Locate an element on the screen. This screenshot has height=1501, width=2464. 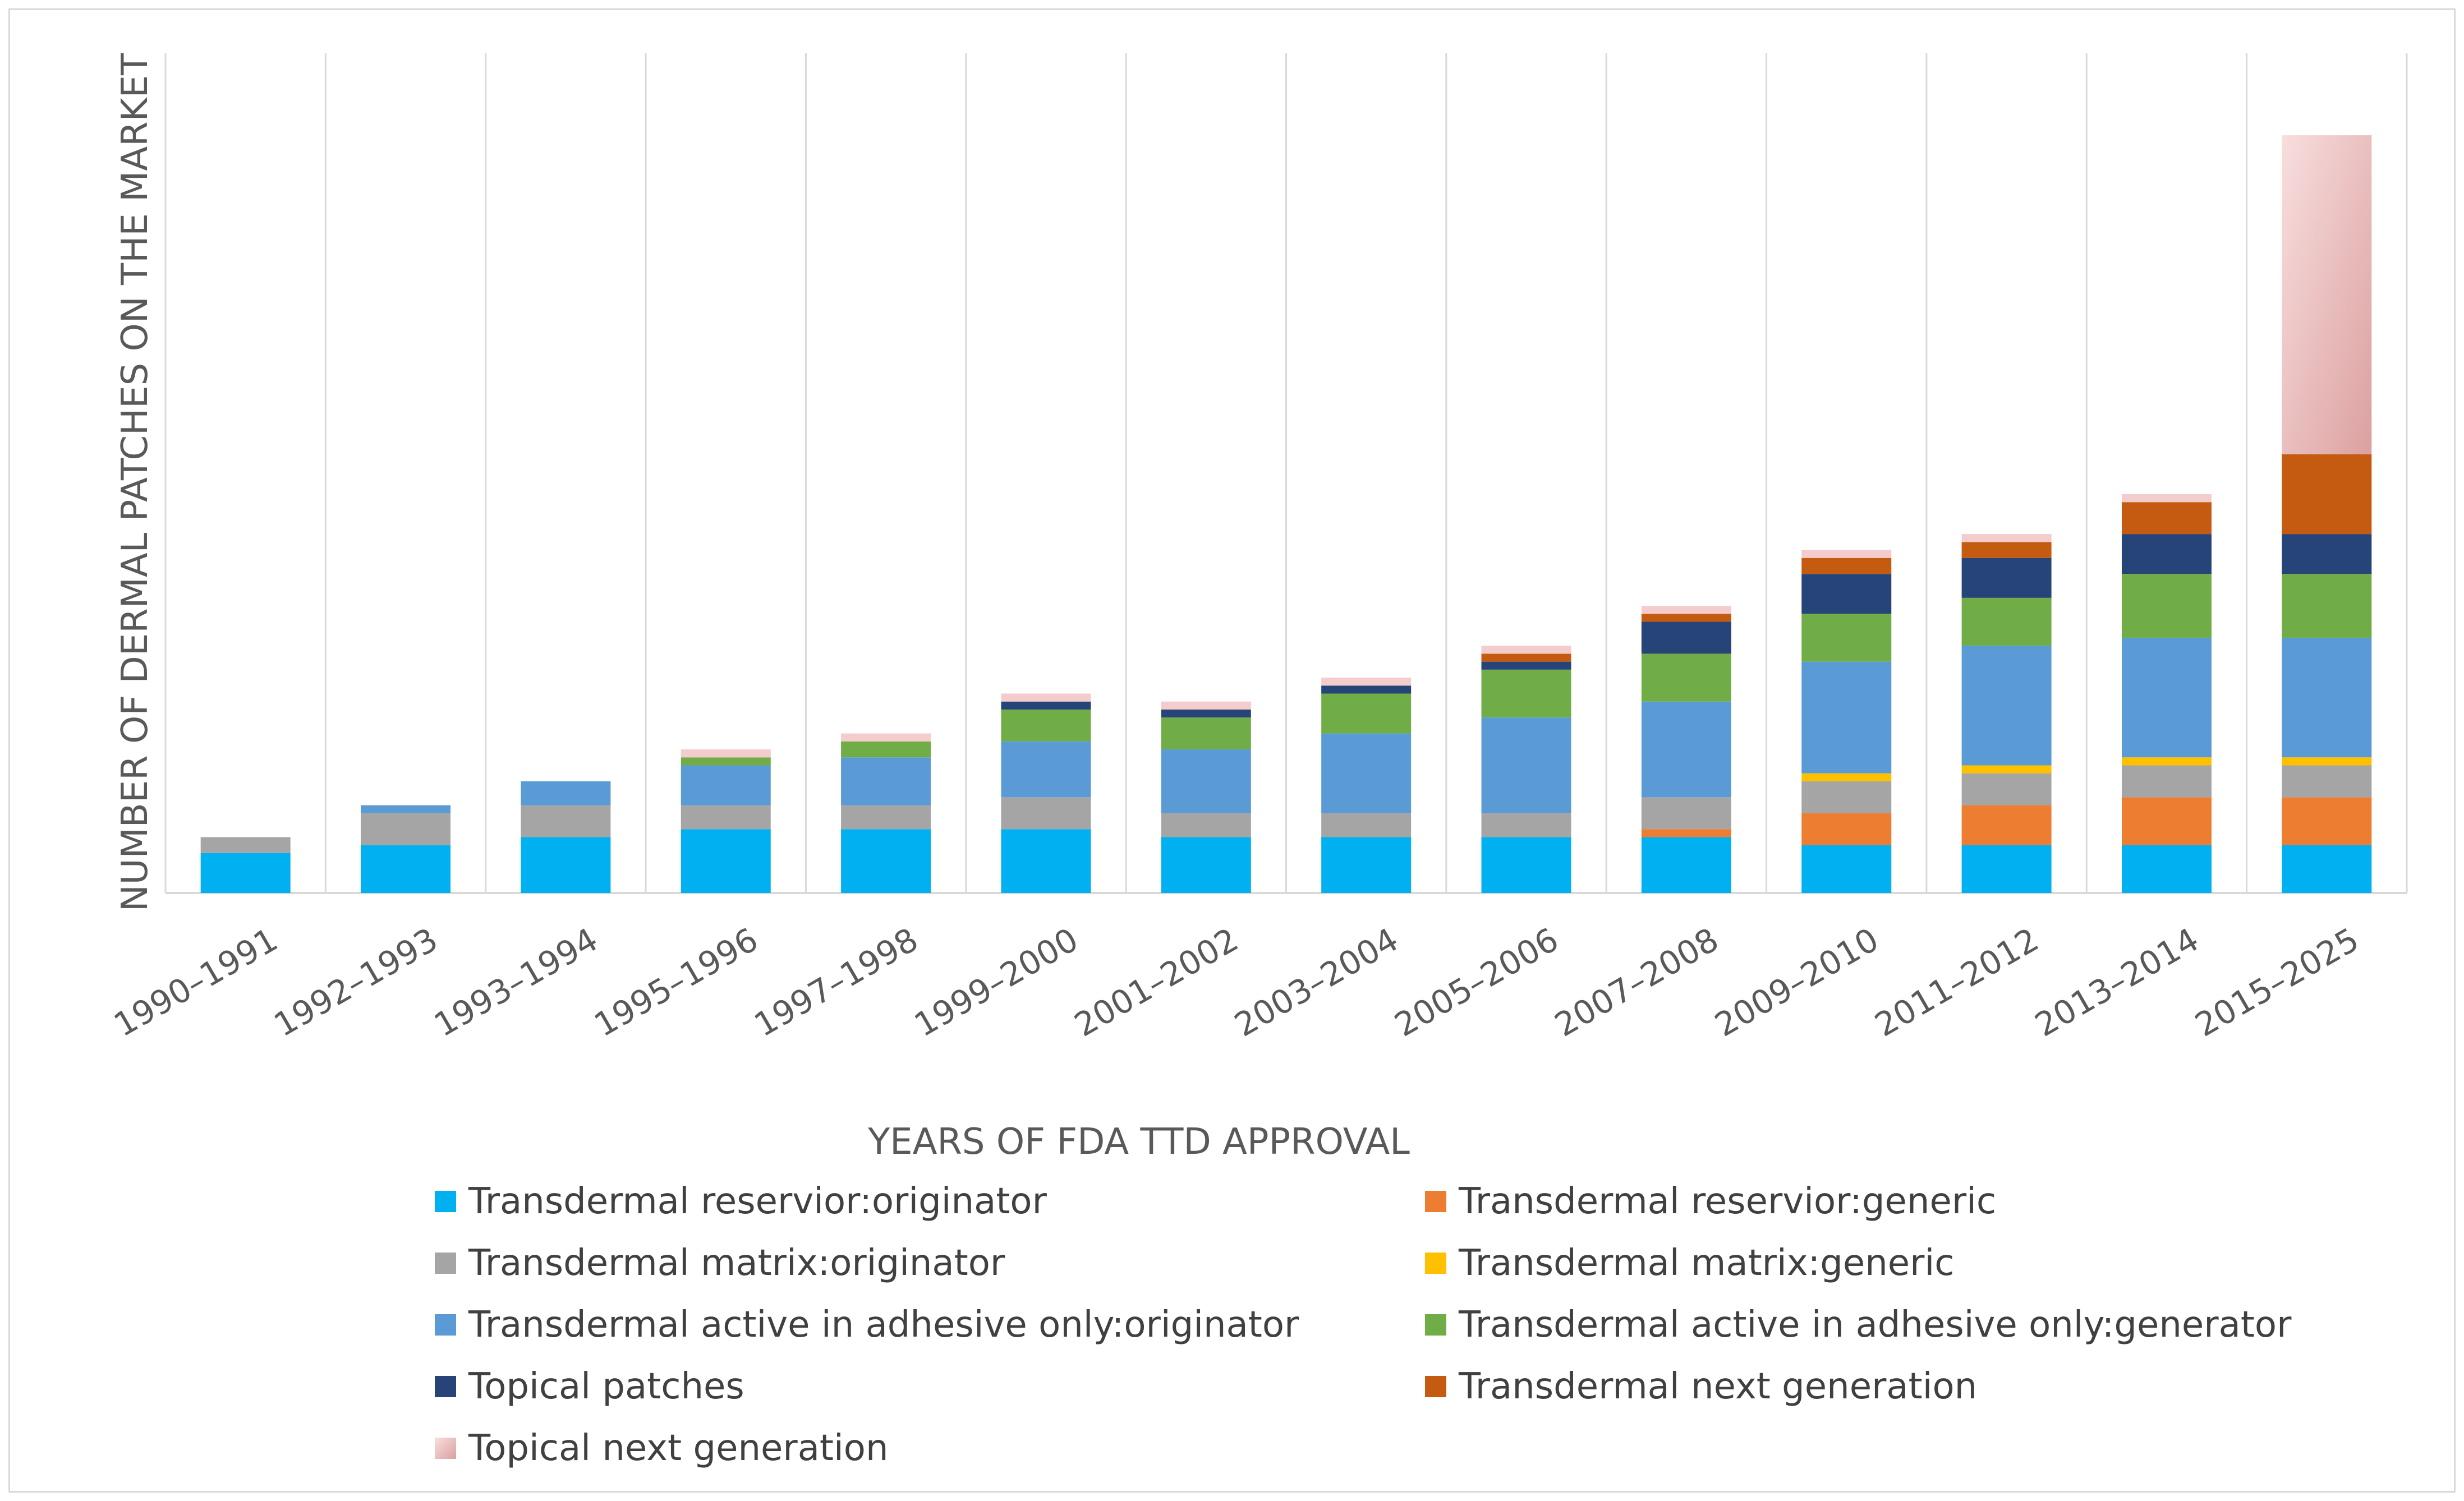
legend-label: Transdermal matrix:generic is located at coordinates (1707, 1263).